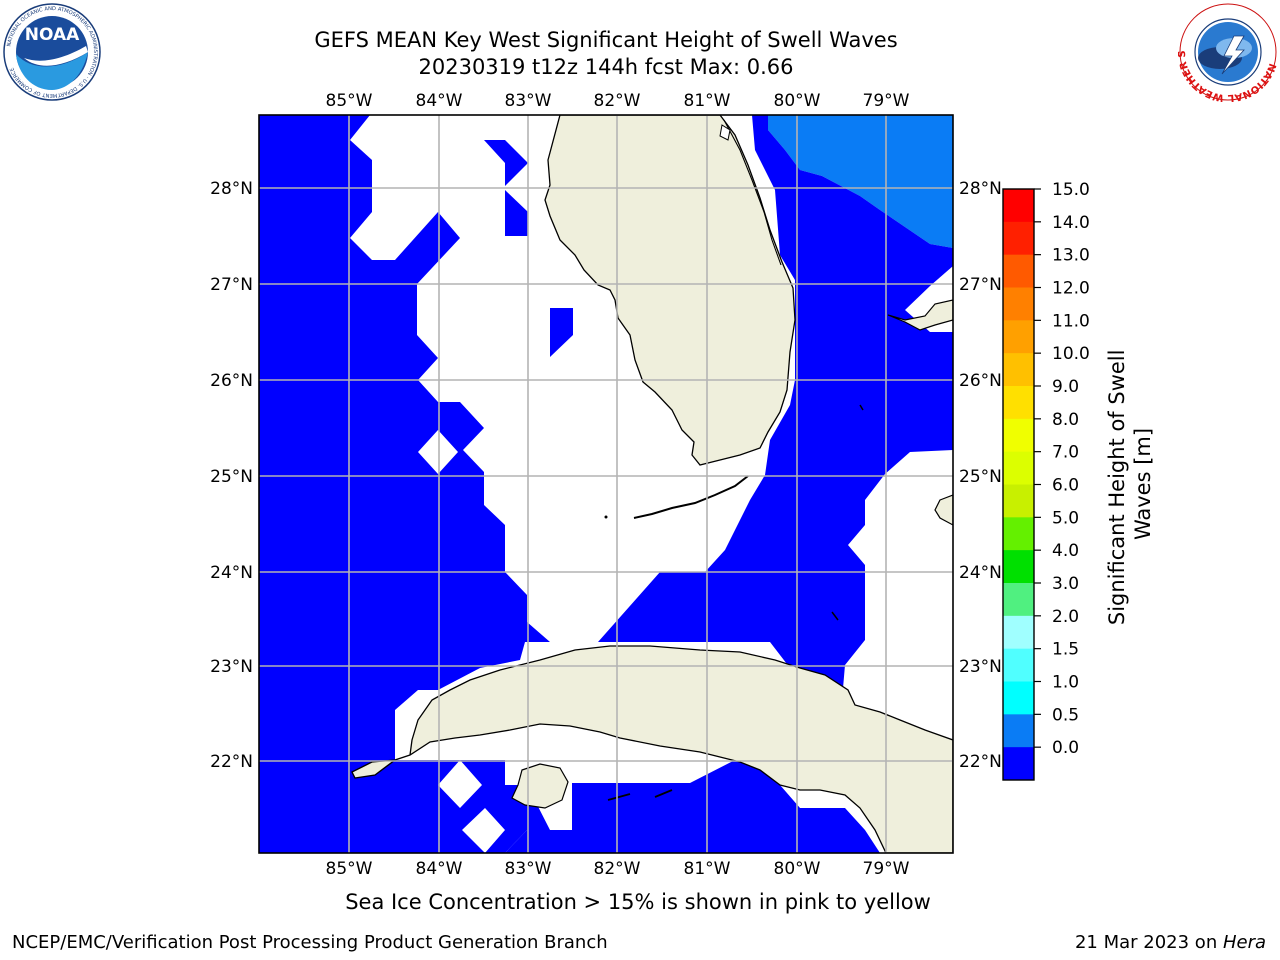  I want to click on colorbar-tick-label: 3.0, so click(1065, 584).